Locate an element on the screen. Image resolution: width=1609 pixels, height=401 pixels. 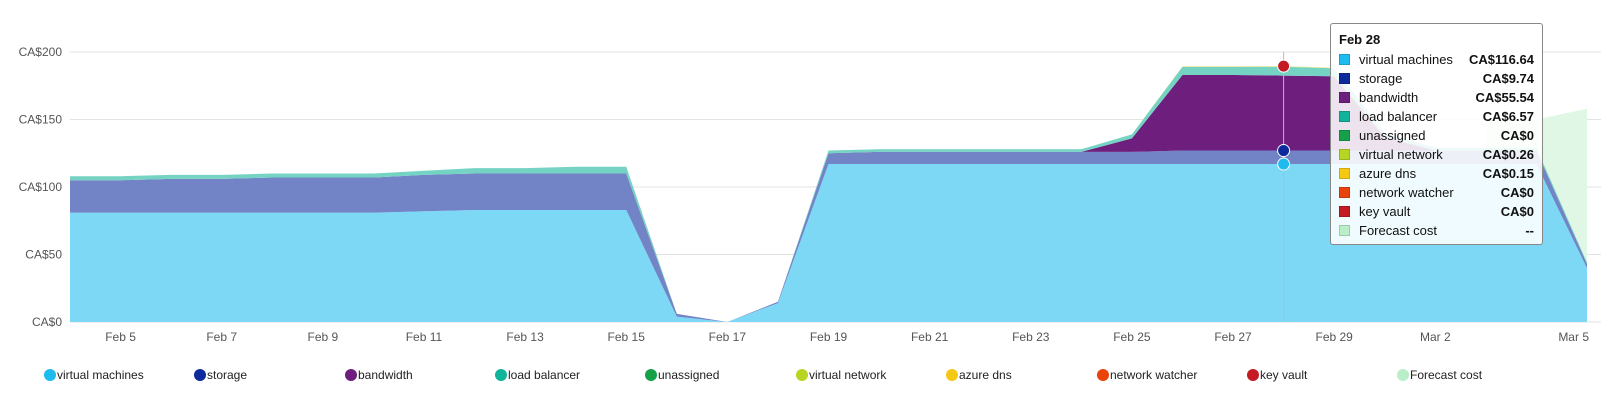
legend-label: network watcher is located at coordinates (1154, 375).